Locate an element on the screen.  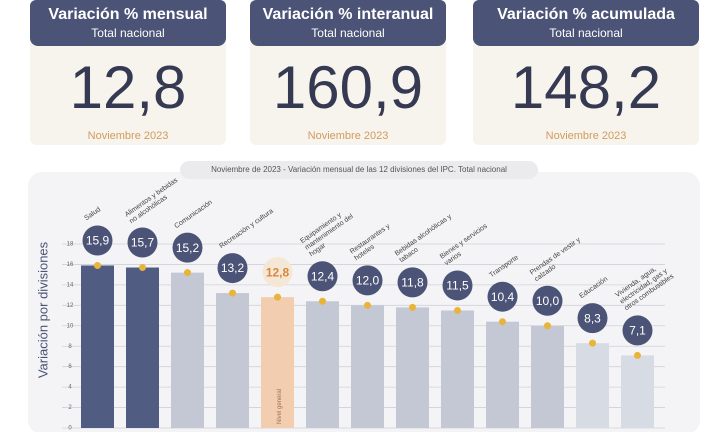
title-pill is located at coordinates (359, 170).